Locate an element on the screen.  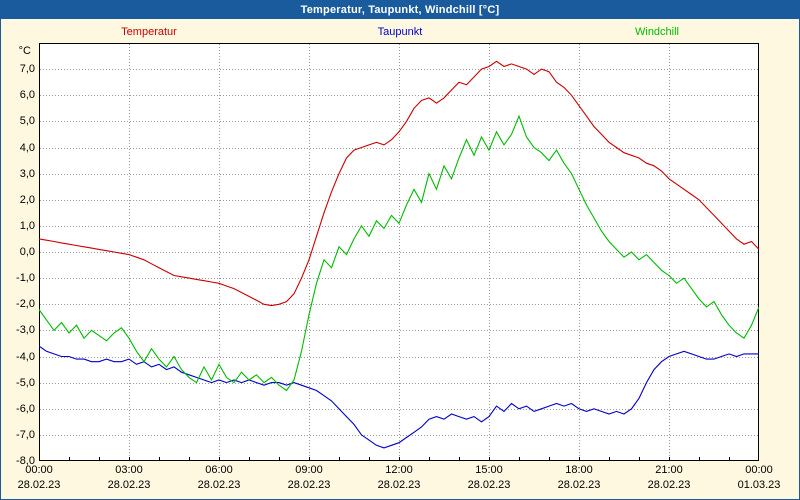
legend-windchill: Windchill is located at coordinates (657, 32).